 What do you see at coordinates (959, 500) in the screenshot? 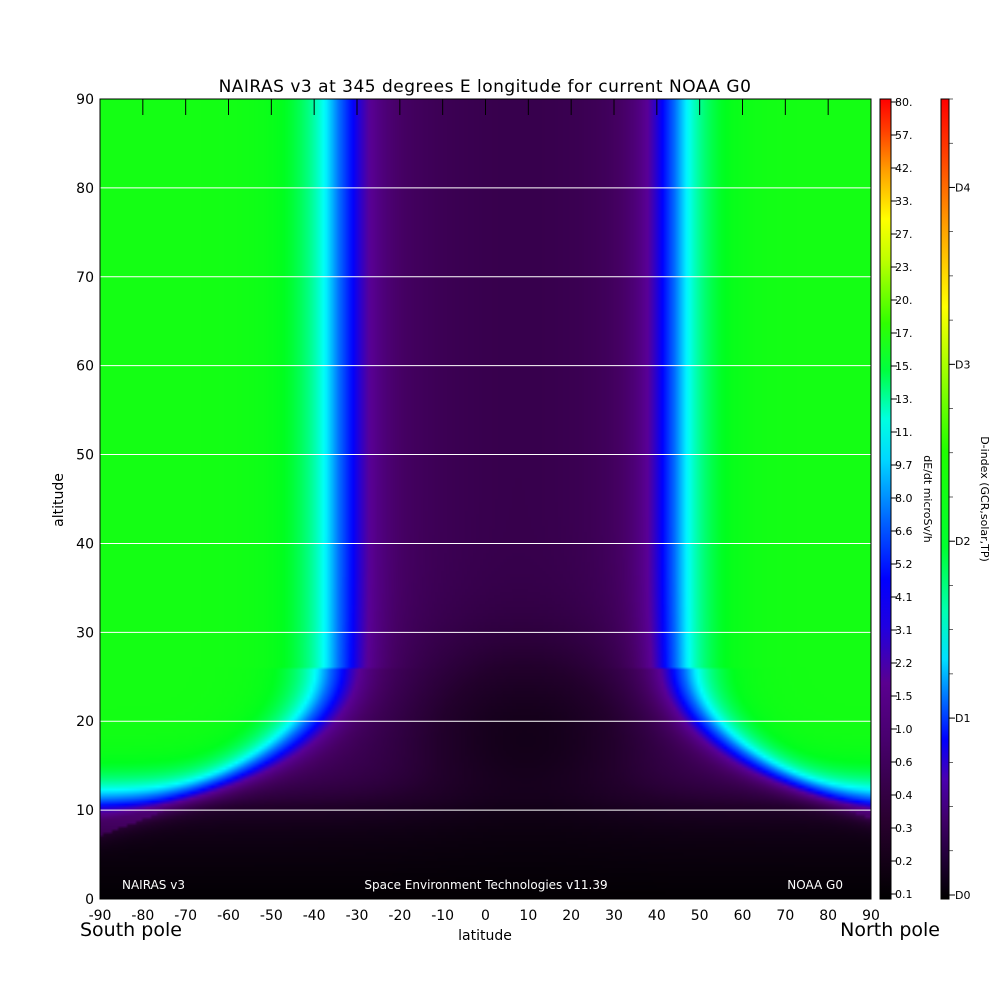
I see `dindex-colorbar-ticks: D0 D1 D2 D3 D4` at bounding box center [959, 500].